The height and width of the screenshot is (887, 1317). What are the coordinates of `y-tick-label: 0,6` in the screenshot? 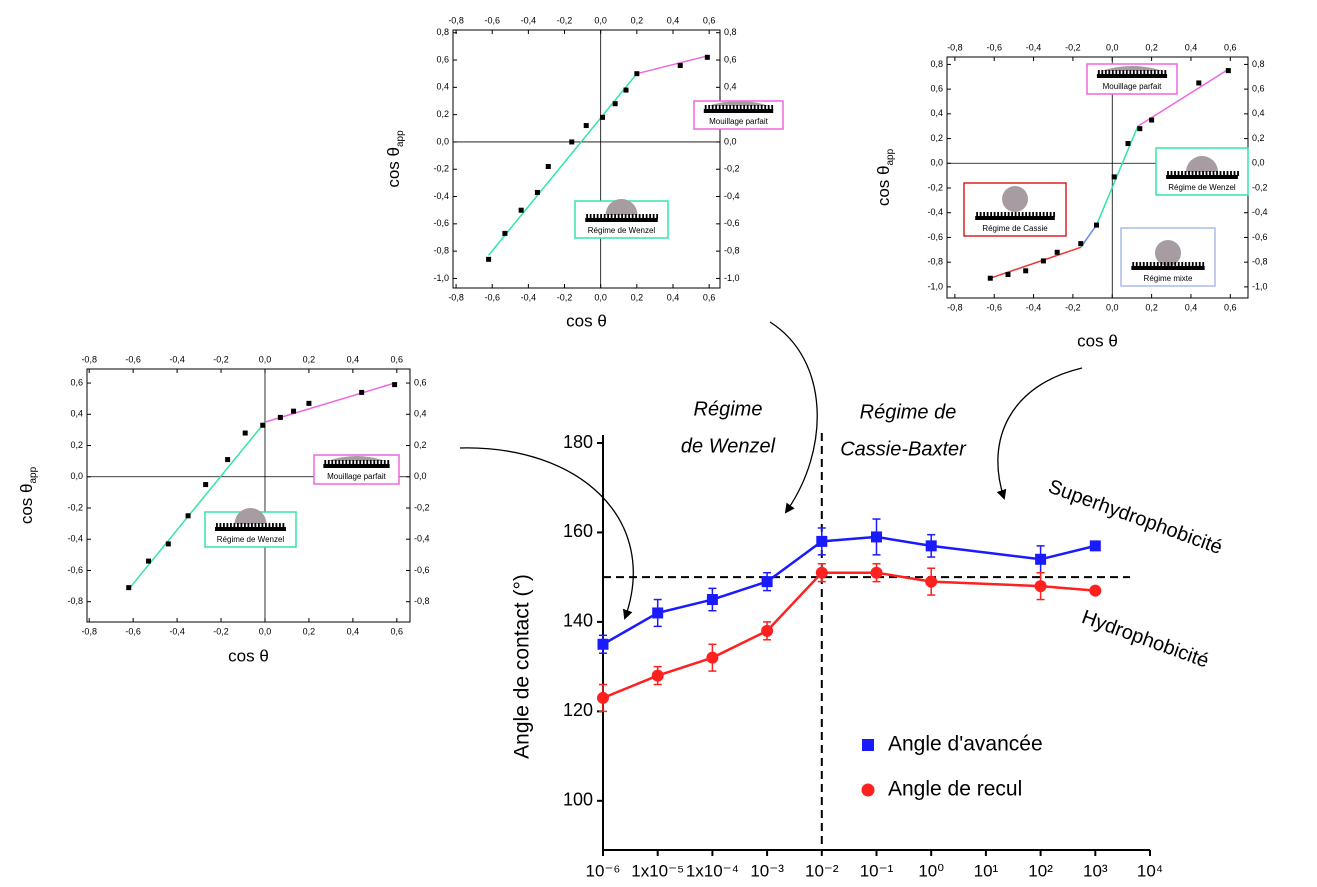 It's located at (76, 382).